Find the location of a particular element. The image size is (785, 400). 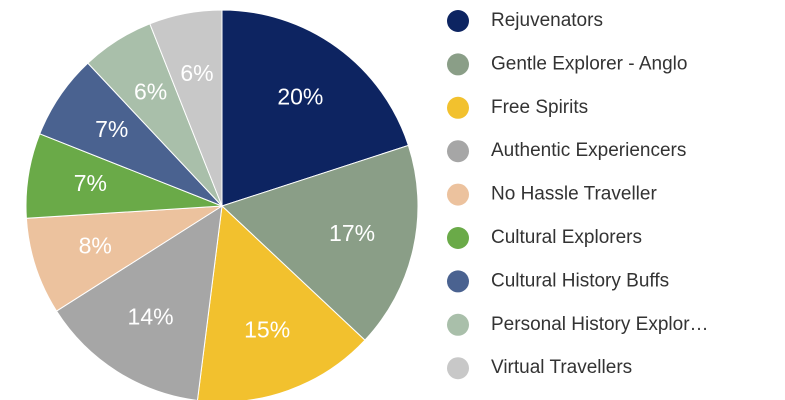

legend-label: Cultural History Buffs is located at coordinates (580, 280).